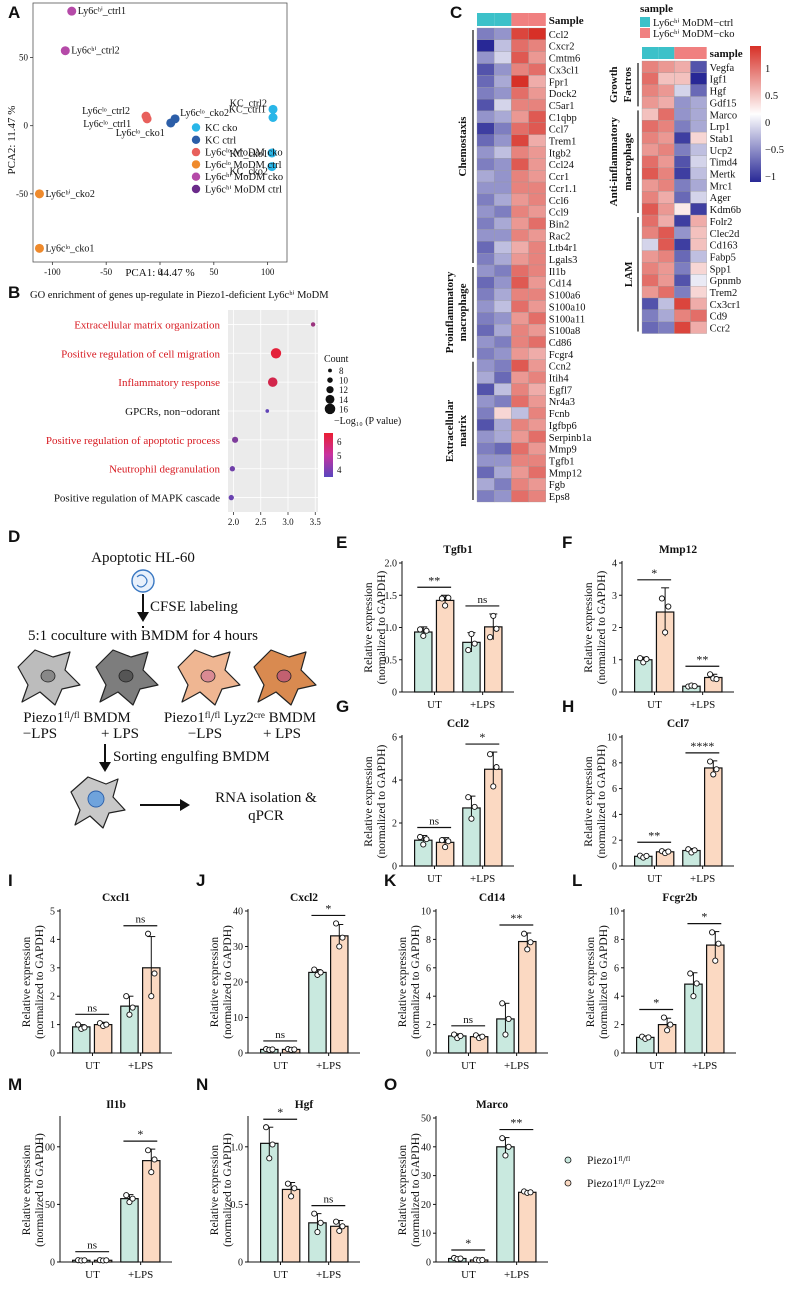 The height and width of the screenshot is (1305, 787). Describe the element at coordinates (238, 947) in the screenshot. I see `bar-y-tick-label: 30` at that location.